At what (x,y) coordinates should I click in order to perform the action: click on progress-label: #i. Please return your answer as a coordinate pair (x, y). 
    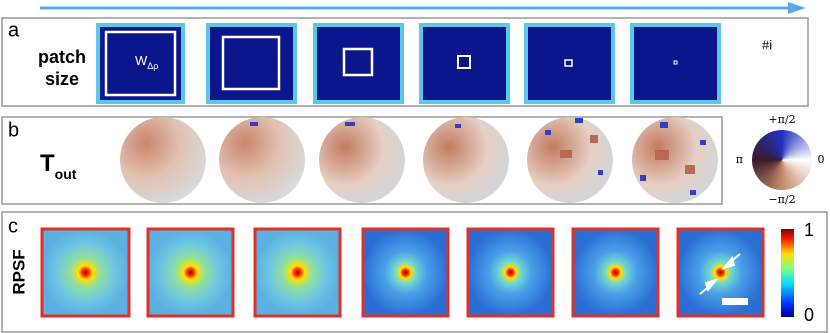
    Looking at the image, I should click on (767, 44).